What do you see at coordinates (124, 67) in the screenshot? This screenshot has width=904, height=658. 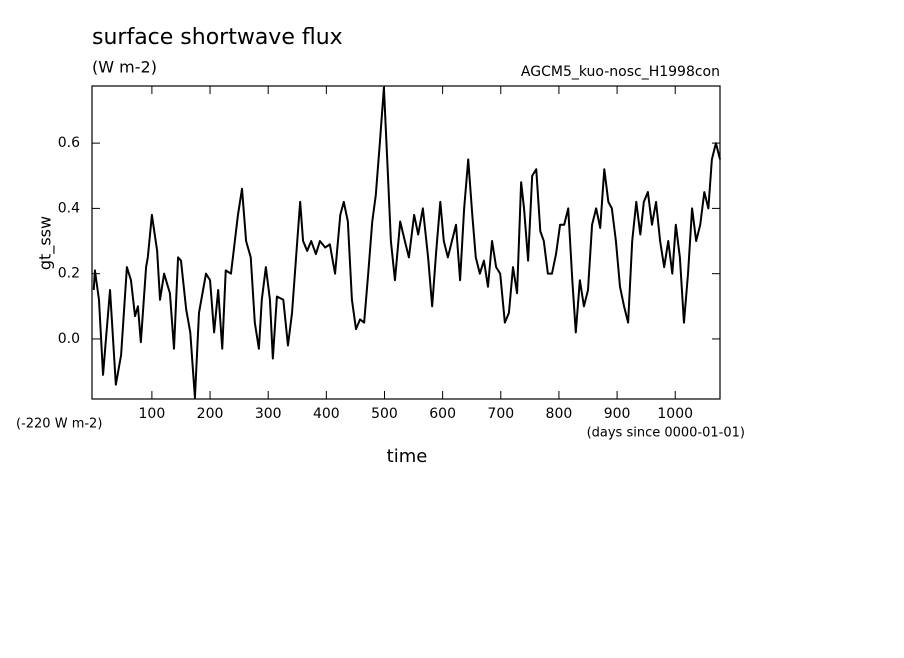 I see `chart-subtitle: (W m-2)` at bounding box center [124, 67].